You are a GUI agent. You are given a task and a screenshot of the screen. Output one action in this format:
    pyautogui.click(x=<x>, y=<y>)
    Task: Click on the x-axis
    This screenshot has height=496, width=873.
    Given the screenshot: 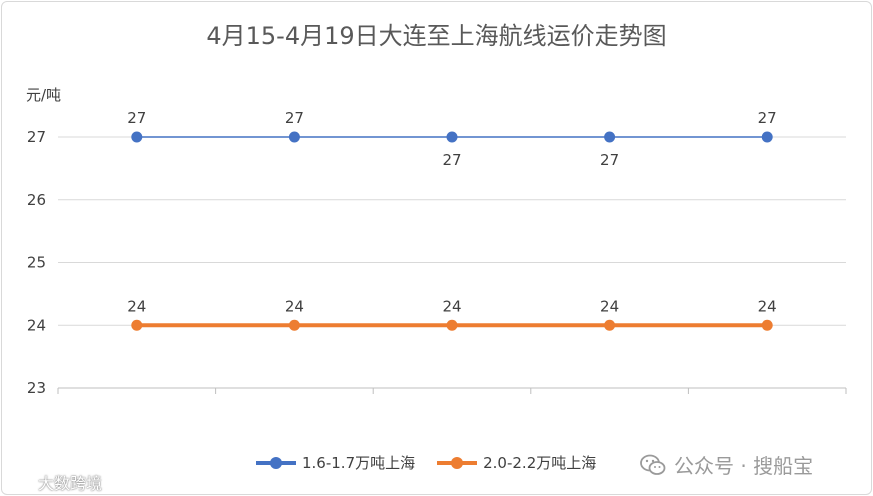 What is the action you would take?
    pyautogui.click(x=452, y=390)
    